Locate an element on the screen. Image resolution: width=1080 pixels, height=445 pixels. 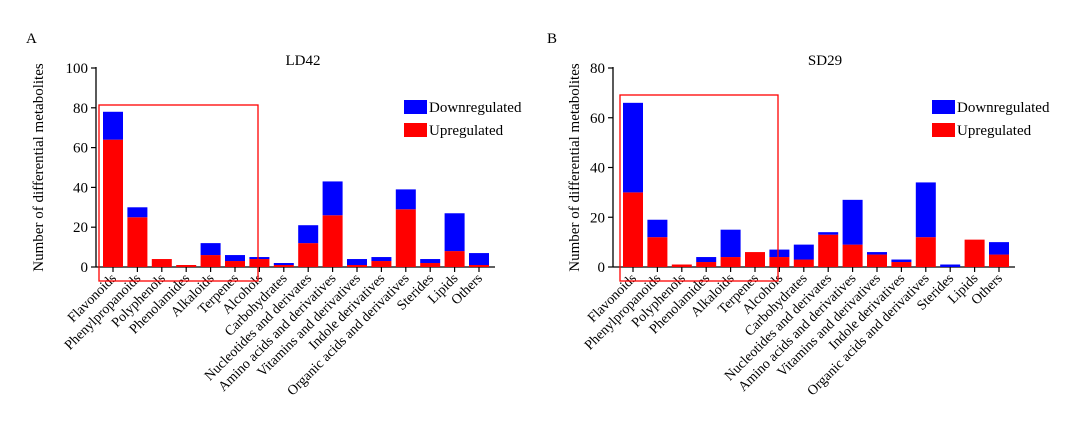
panel-label: A is located at coordinates (31, 39).